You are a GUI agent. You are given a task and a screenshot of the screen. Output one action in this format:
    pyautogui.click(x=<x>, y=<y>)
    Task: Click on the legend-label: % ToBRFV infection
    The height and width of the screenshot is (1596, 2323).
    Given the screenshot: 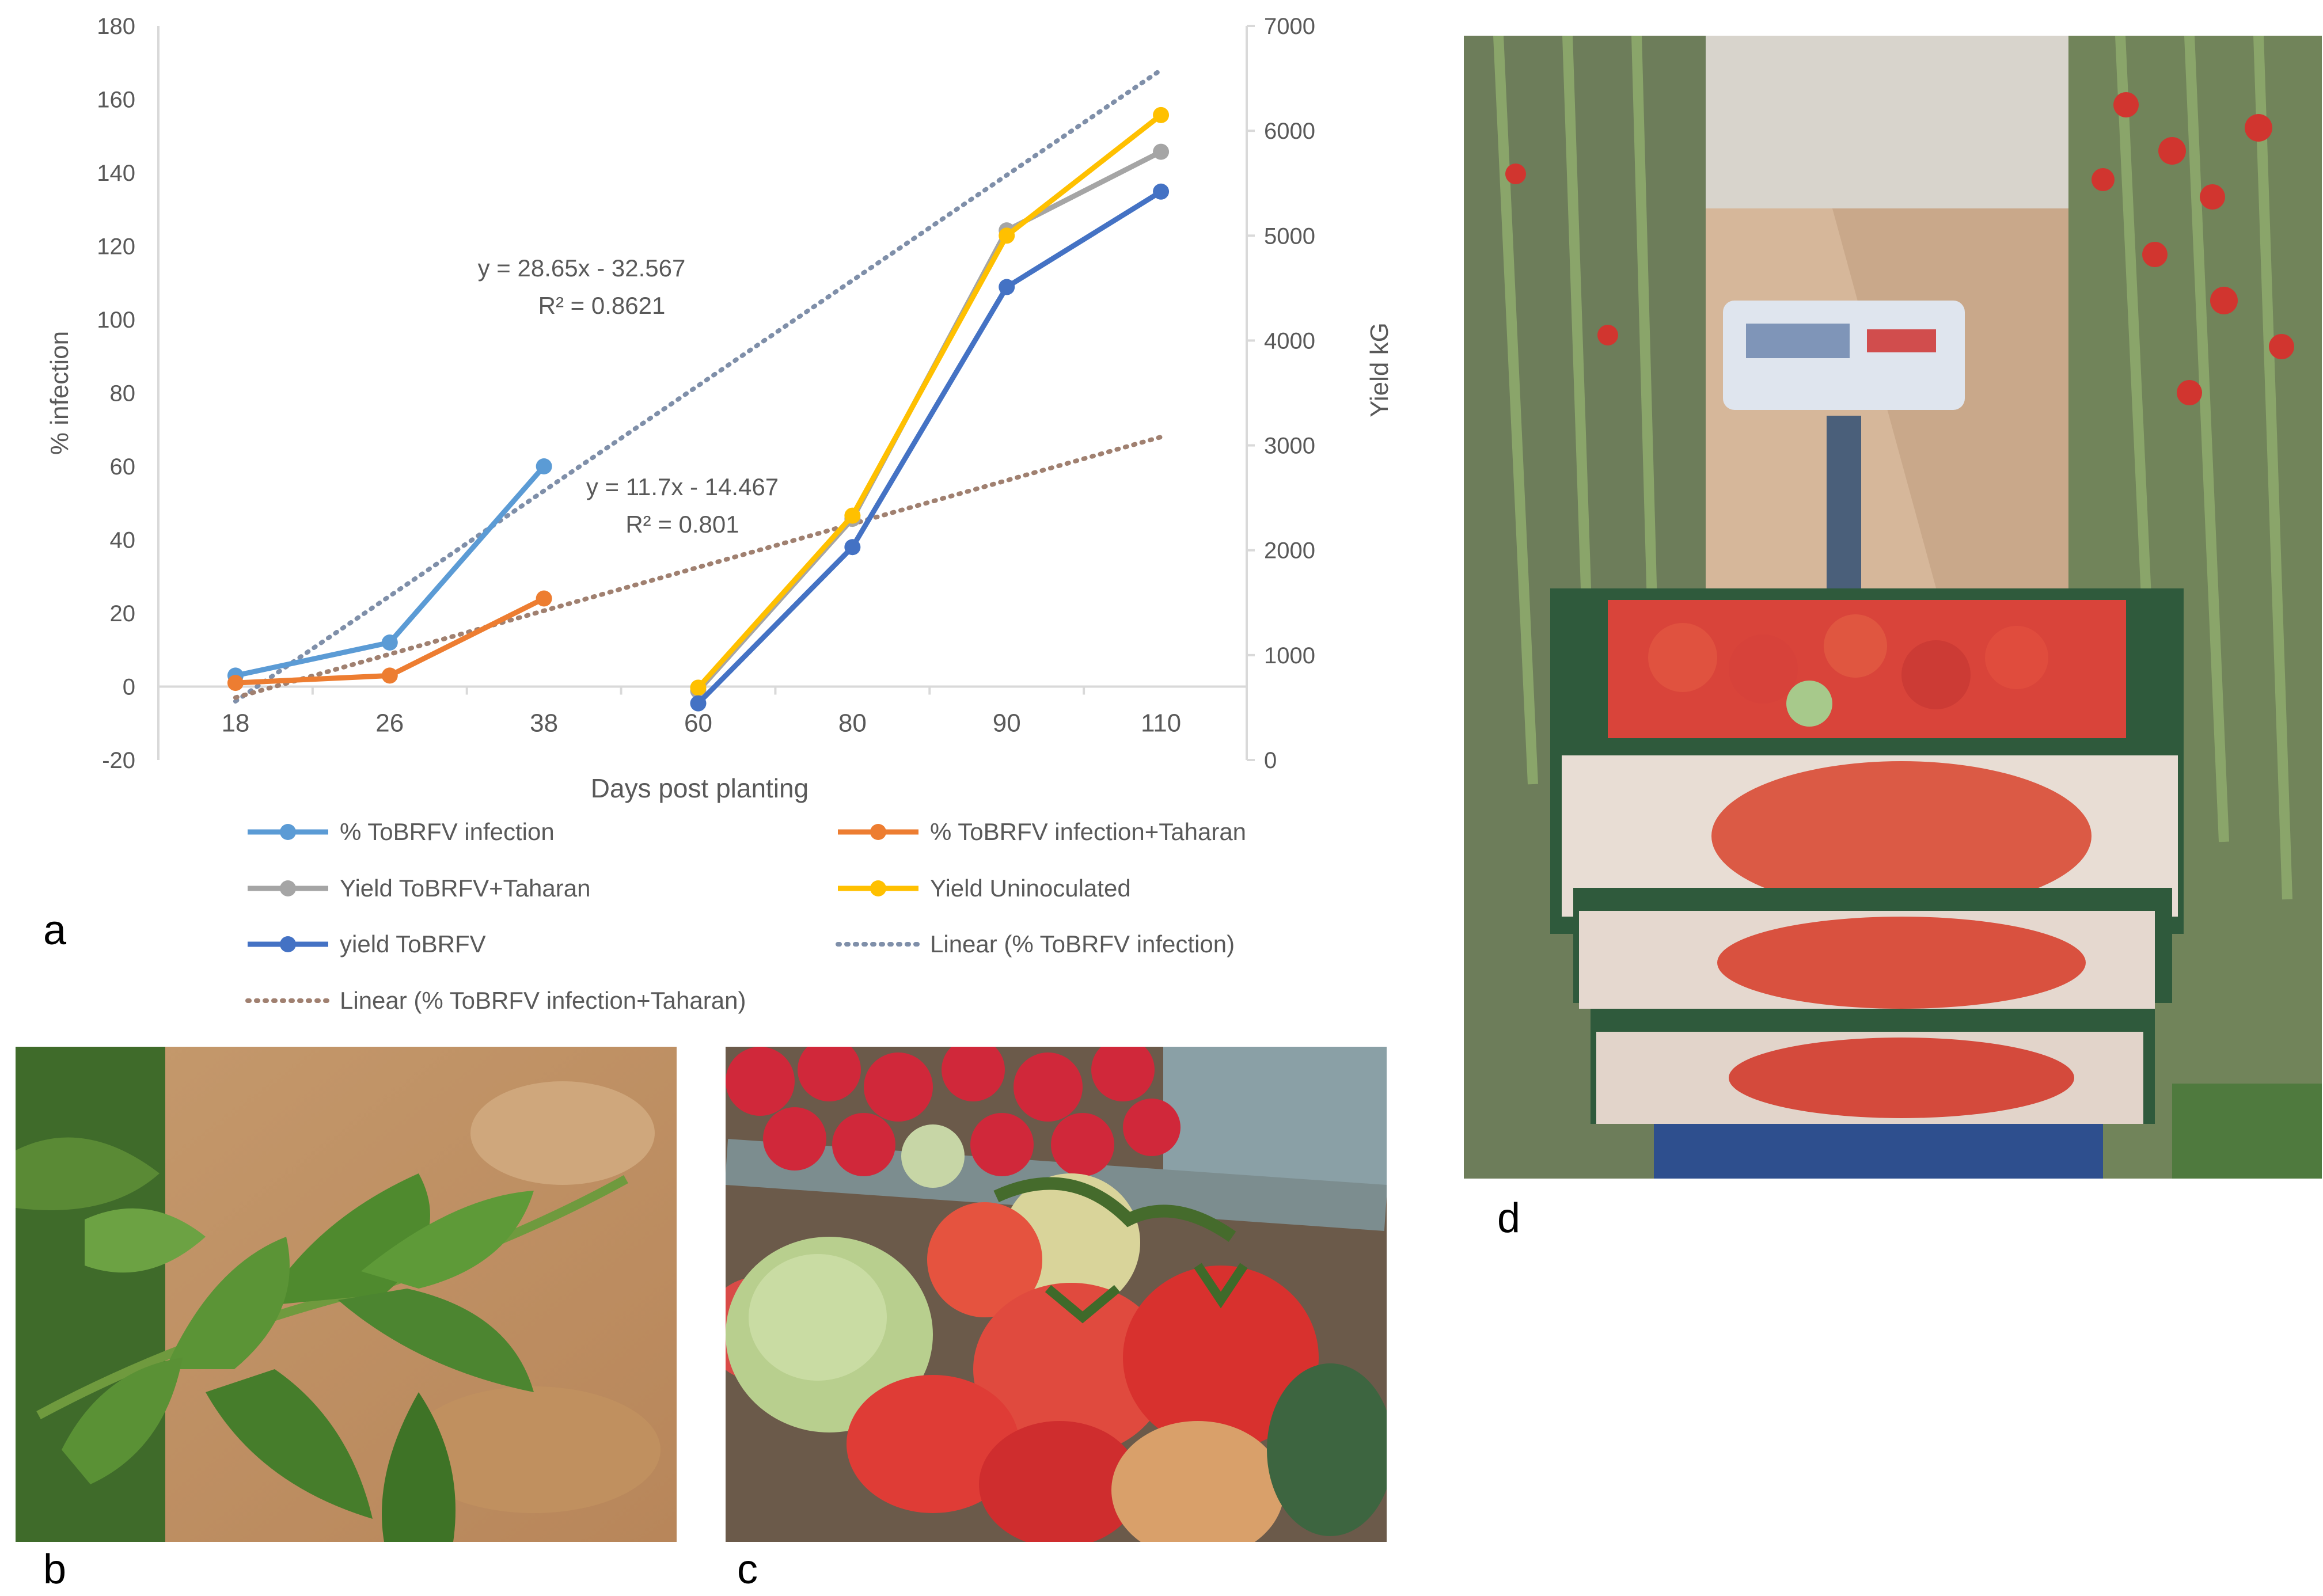 What is the action you would take?
    pyautogui.click(x=447, y=832)
    